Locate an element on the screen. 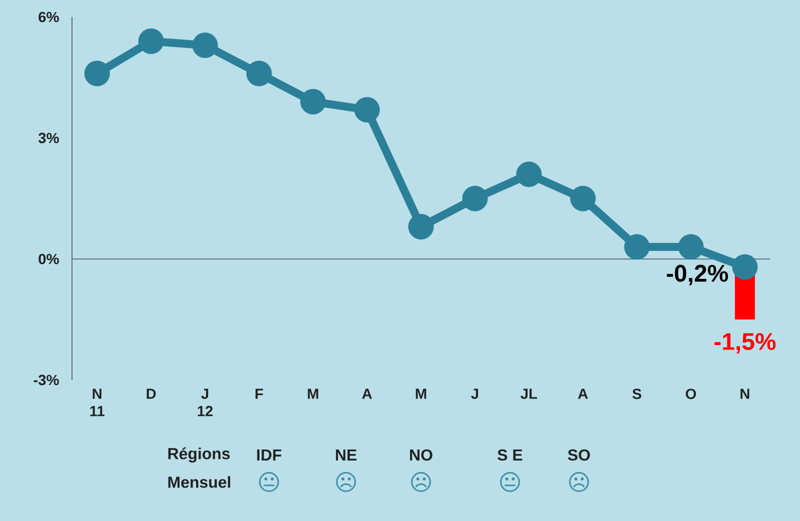 Image resolution: width=800 pixels, height=521 pixels. text: NE is located at coordinates (346, 454).